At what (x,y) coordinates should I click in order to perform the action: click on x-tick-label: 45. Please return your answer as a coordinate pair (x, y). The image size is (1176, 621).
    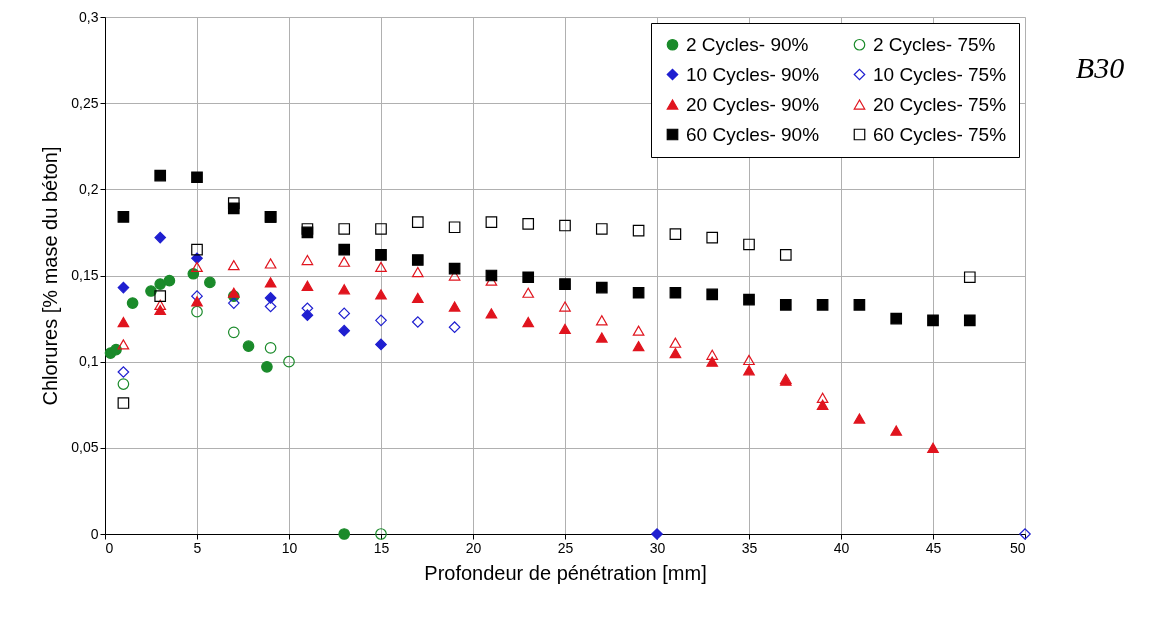
    Looking at the image, I should click on (933, 547).